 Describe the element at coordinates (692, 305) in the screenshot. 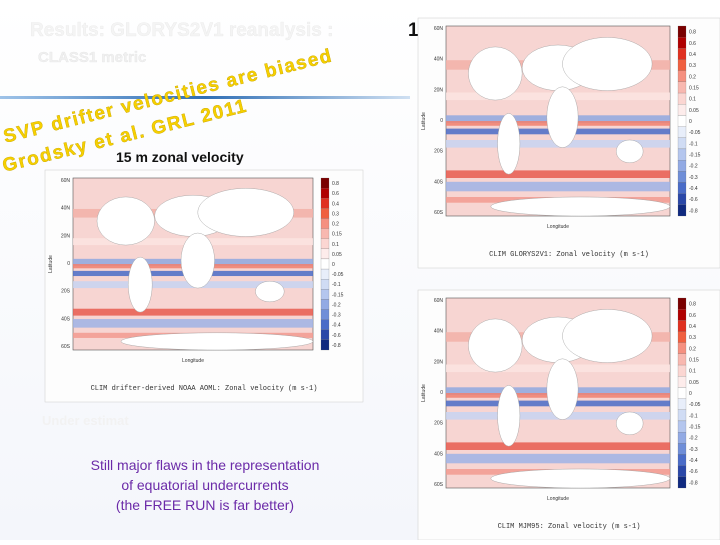

I see `colorbar-label: 0.8` at that location.